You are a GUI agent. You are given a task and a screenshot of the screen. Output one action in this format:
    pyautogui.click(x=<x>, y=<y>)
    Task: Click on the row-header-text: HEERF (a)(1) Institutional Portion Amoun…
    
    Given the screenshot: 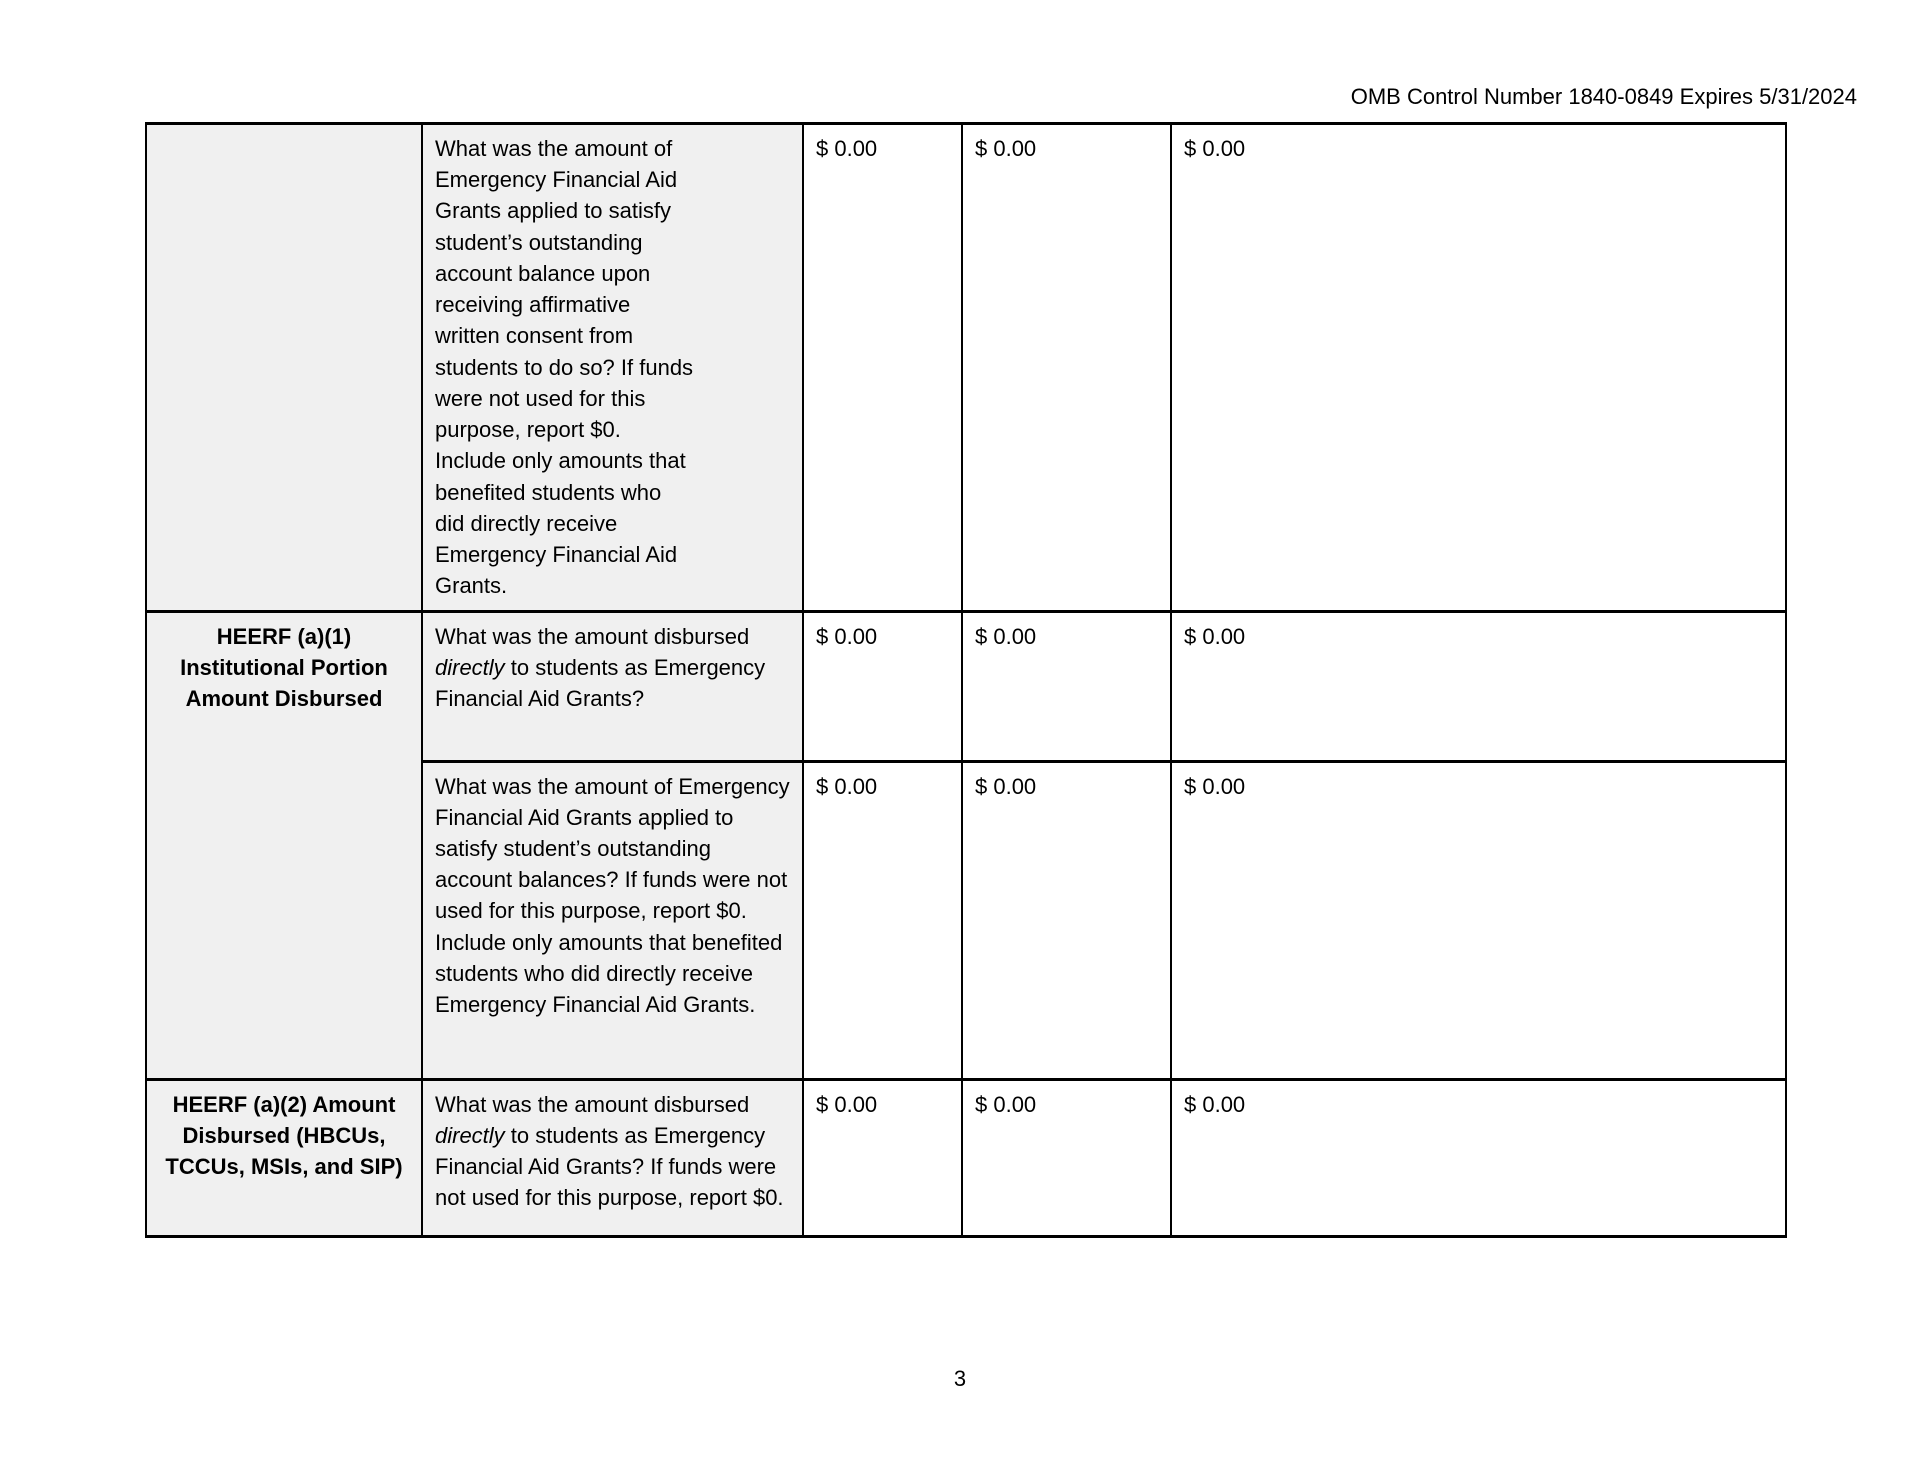 What is the action you would take?
    pyautogui.click(x=284, y=667)
    